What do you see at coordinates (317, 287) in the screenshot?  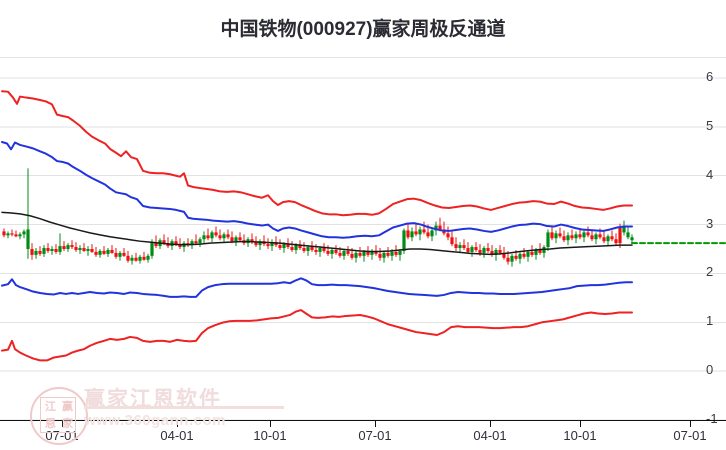 I see `series-lower-inner-band` at bounding box center [317, 287].